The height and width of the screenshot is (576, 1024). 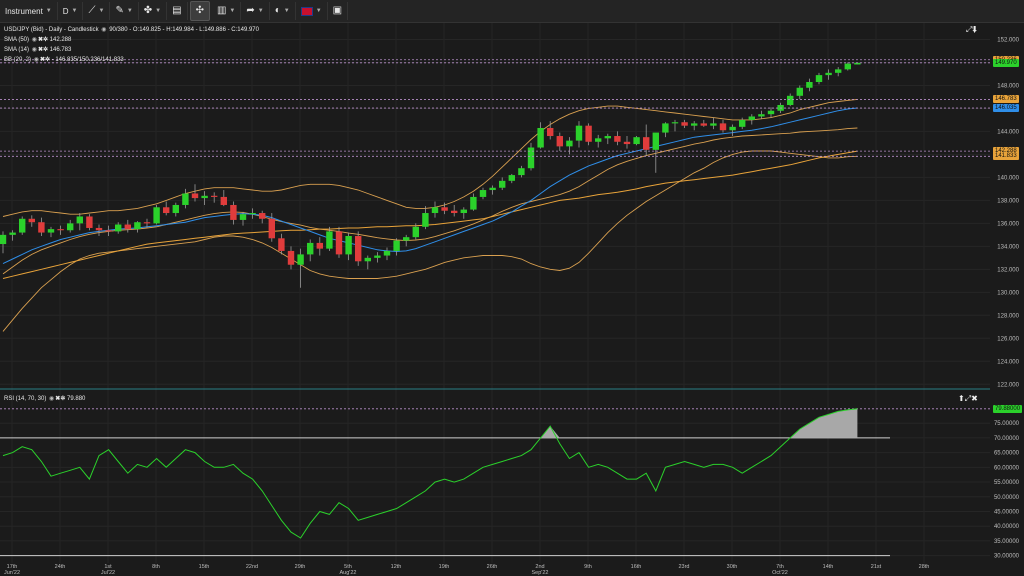 I want to click on rsi-tick-label: 60.00000, so click(x=1007, y=468).